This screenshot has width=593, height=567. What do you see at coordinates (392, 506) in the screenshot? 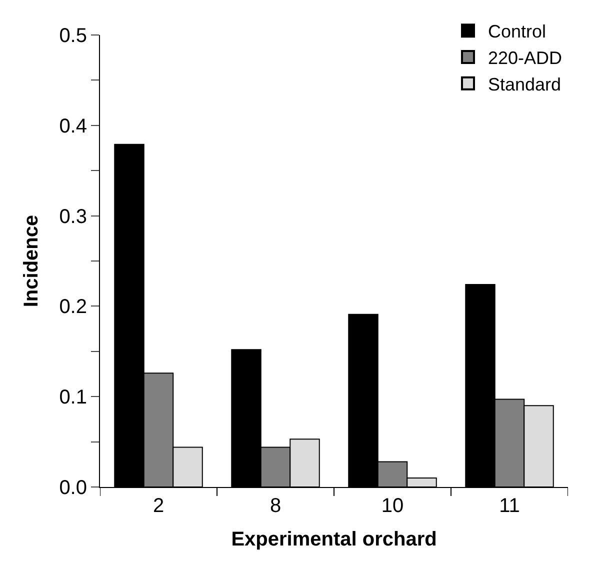
I see `x-tick-label: 10` at bounding box center [392, 506].